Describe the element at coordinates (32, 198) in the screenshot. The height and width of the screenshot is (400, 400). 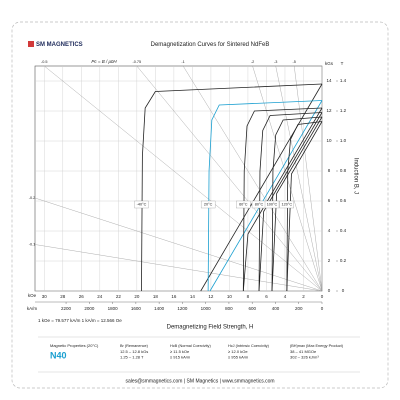
I see `permeance-label: -0.2` at that location.